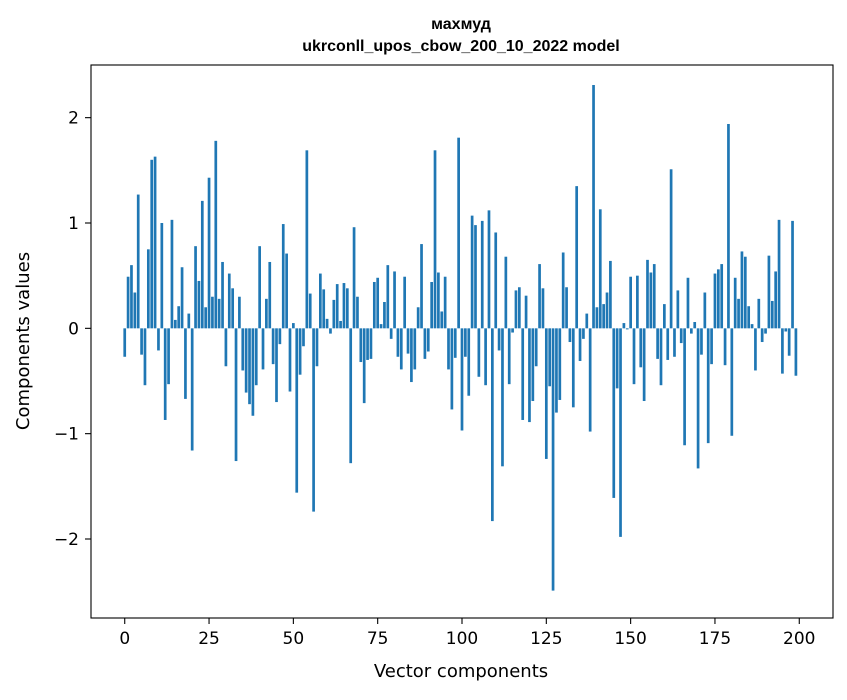 This screenshot has width=847, height=700. I want to click on x-tick-label: 175, so click(715, 639).